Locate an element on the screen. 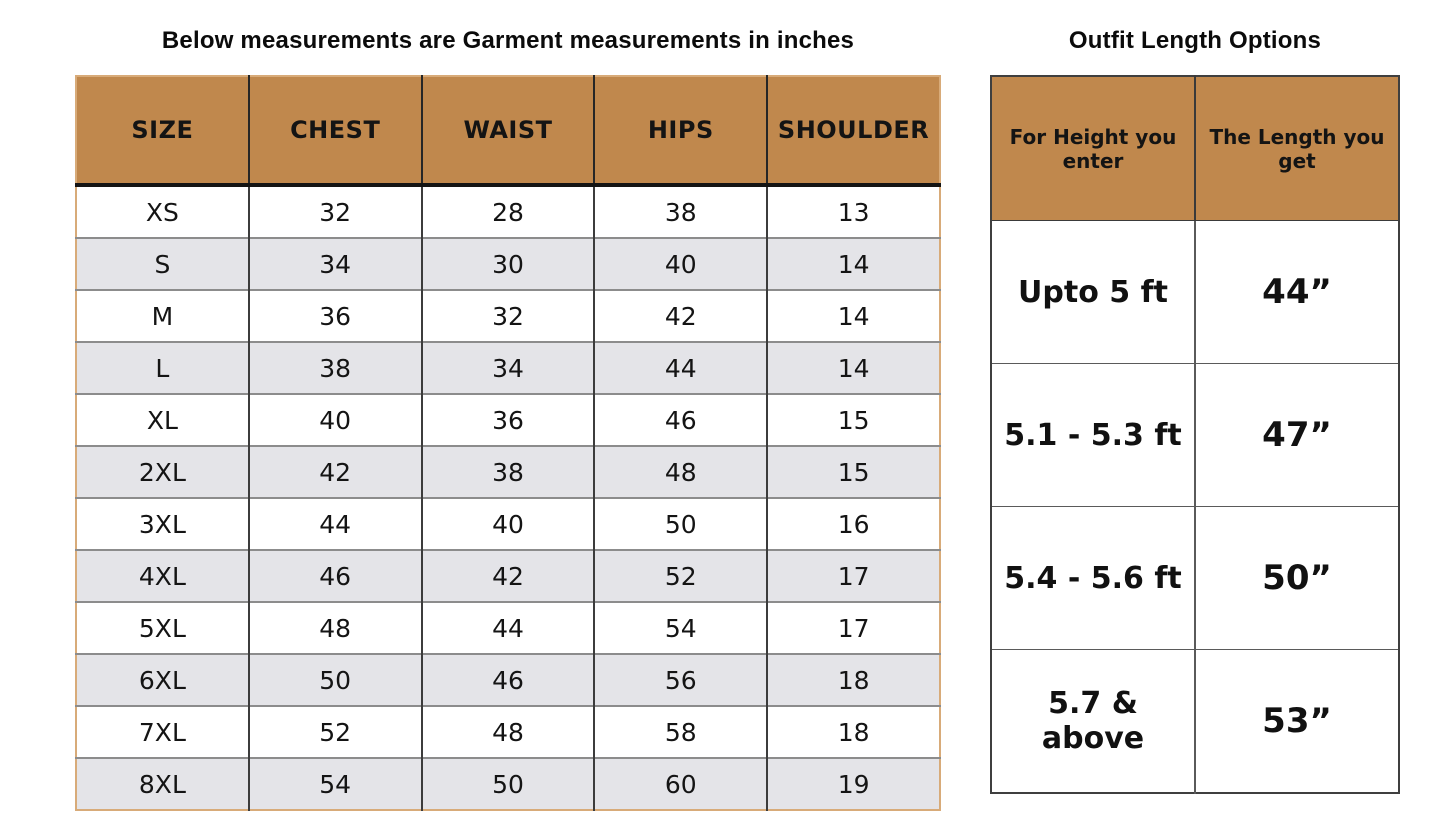 This screenshot has height=819, width=1445. chest-cell: 38 is located at coordinates (334, 367).